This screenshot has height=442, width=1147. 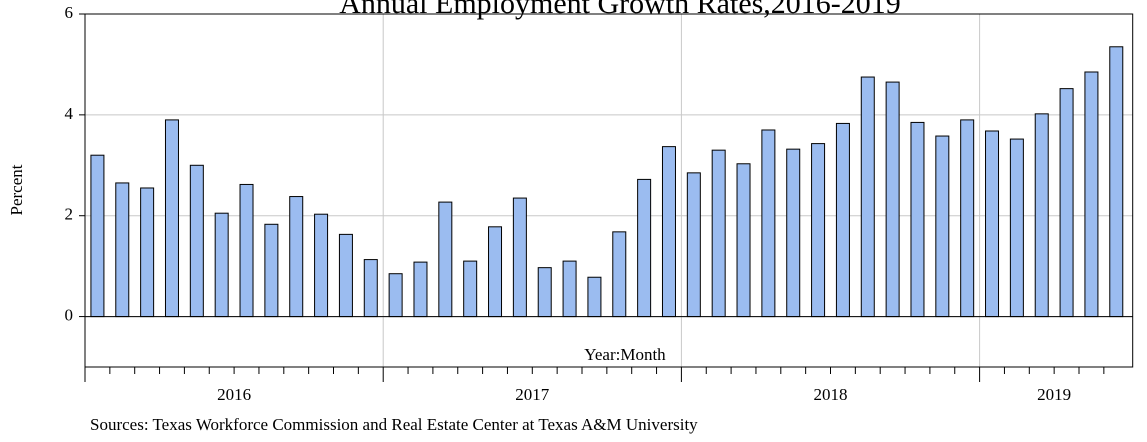 I want to click on y-tick-label: 4, so click(x=69, y=113).